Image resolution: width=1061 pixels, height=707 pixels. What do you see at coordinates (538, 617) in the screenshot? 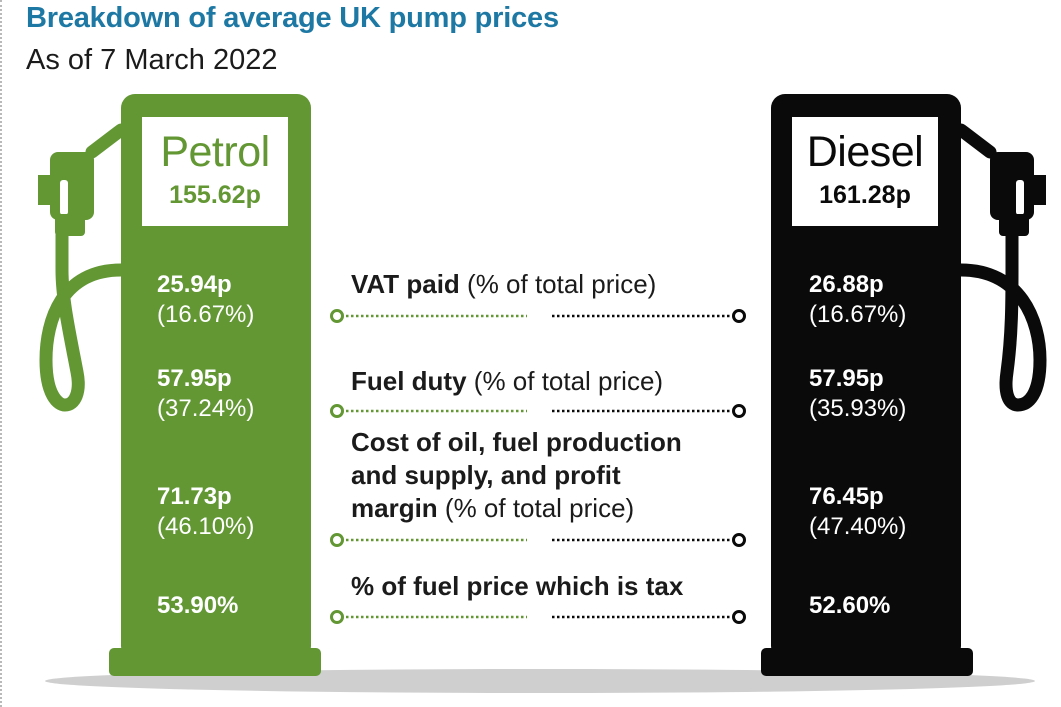
I see `connector-tax` at bounding box center [538, 617].